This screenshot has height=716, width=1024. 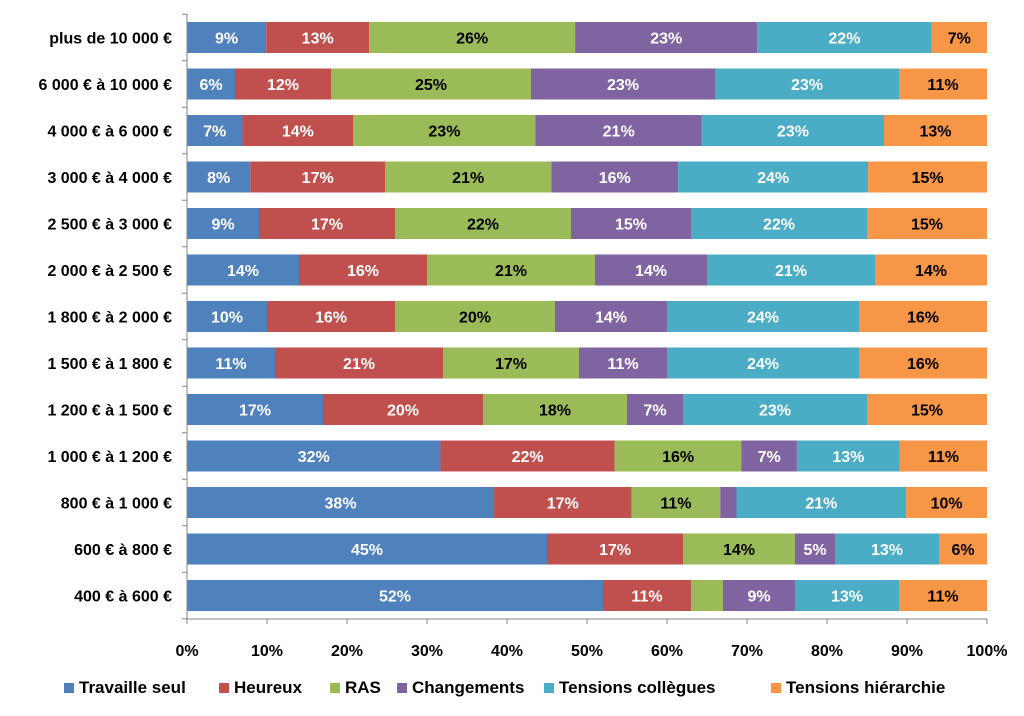 What do you see at coordinates (987, 651) in the screenshot?
I see `x-tick-label: 100%` at bounding box center [987, 651].